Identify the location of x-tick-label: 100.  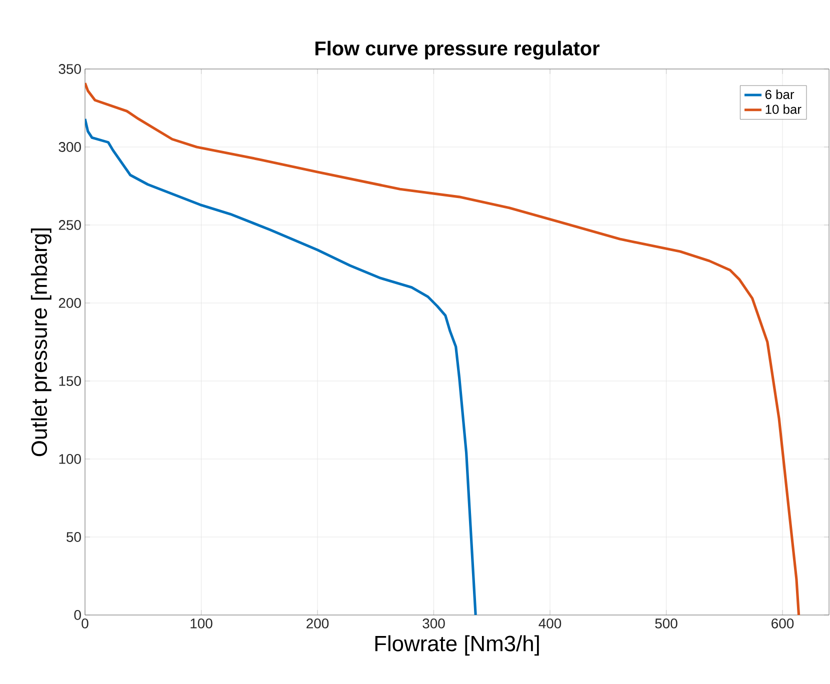
(201, 623).